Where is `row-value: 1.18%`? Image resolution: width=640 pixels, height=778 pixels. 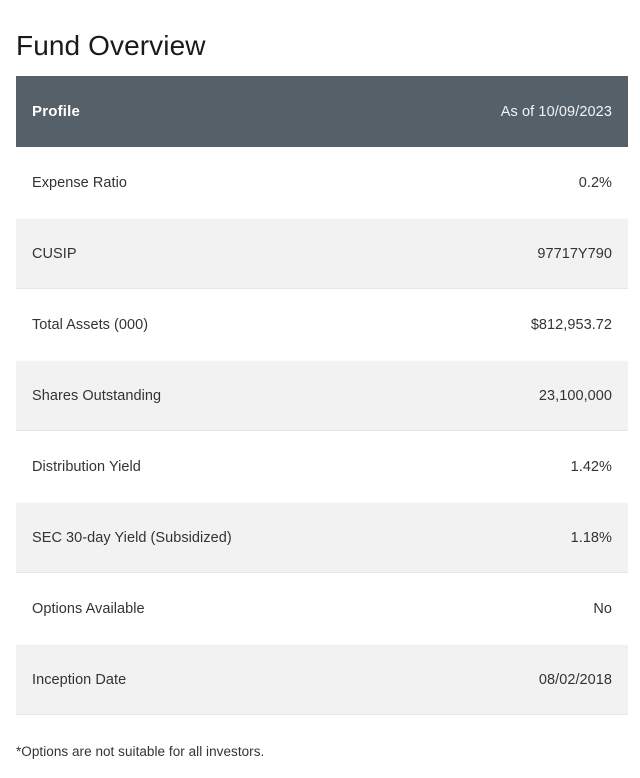
row-value: 1.18% is located at coordinates (591, 537).